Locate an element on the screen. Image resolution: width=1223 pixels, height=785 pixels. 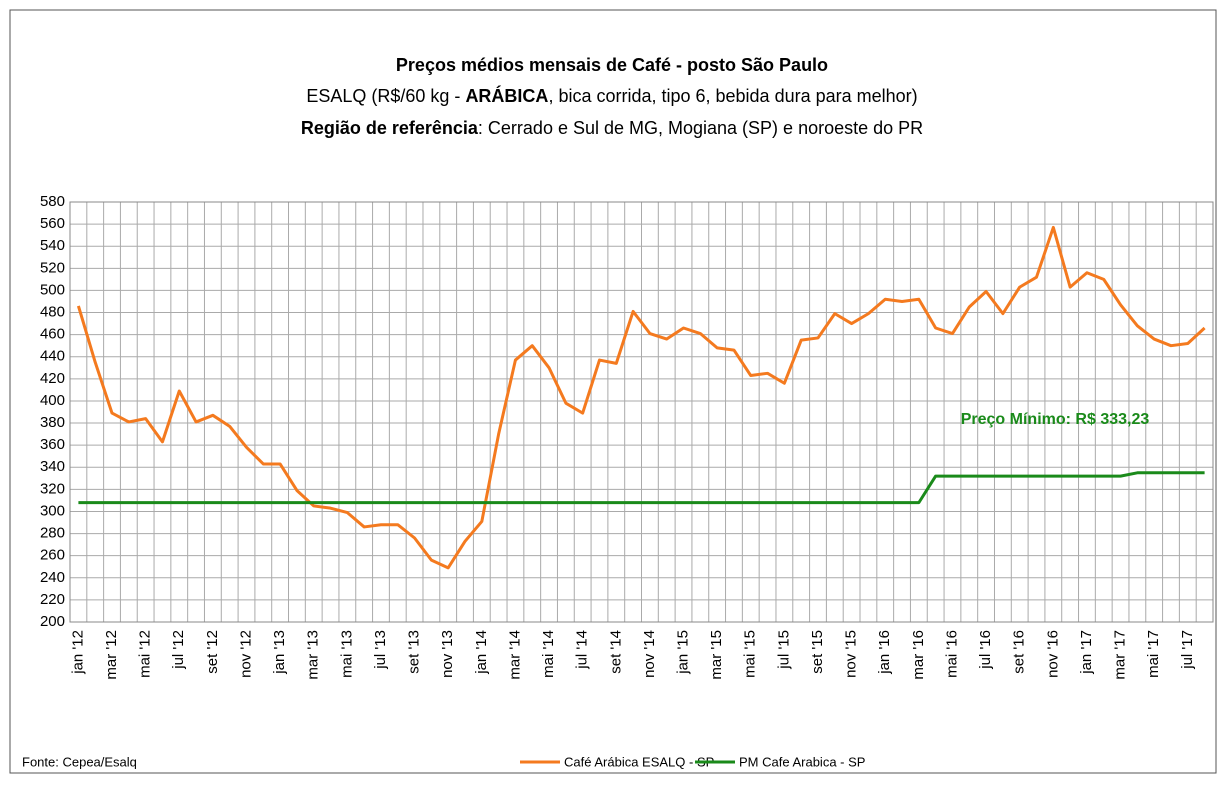
subtitle-part: ARÁBICA is located at coordinates (506, 95).